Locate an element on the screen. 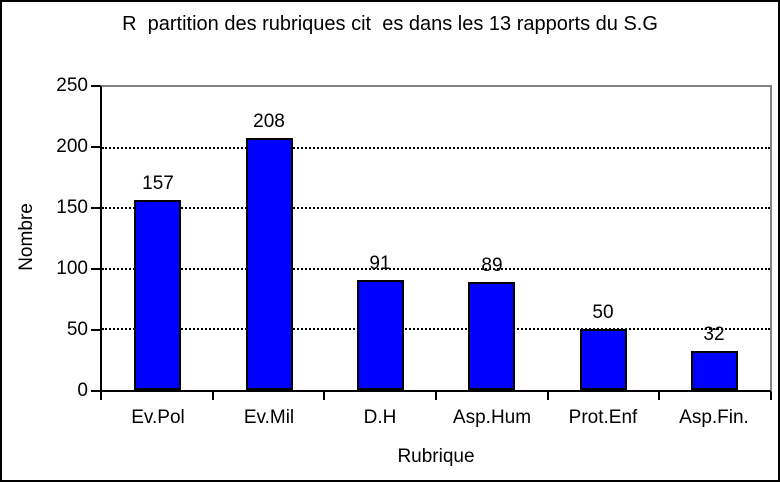  x-category-label: Ev.Mil is located at coordinates (269, 417).